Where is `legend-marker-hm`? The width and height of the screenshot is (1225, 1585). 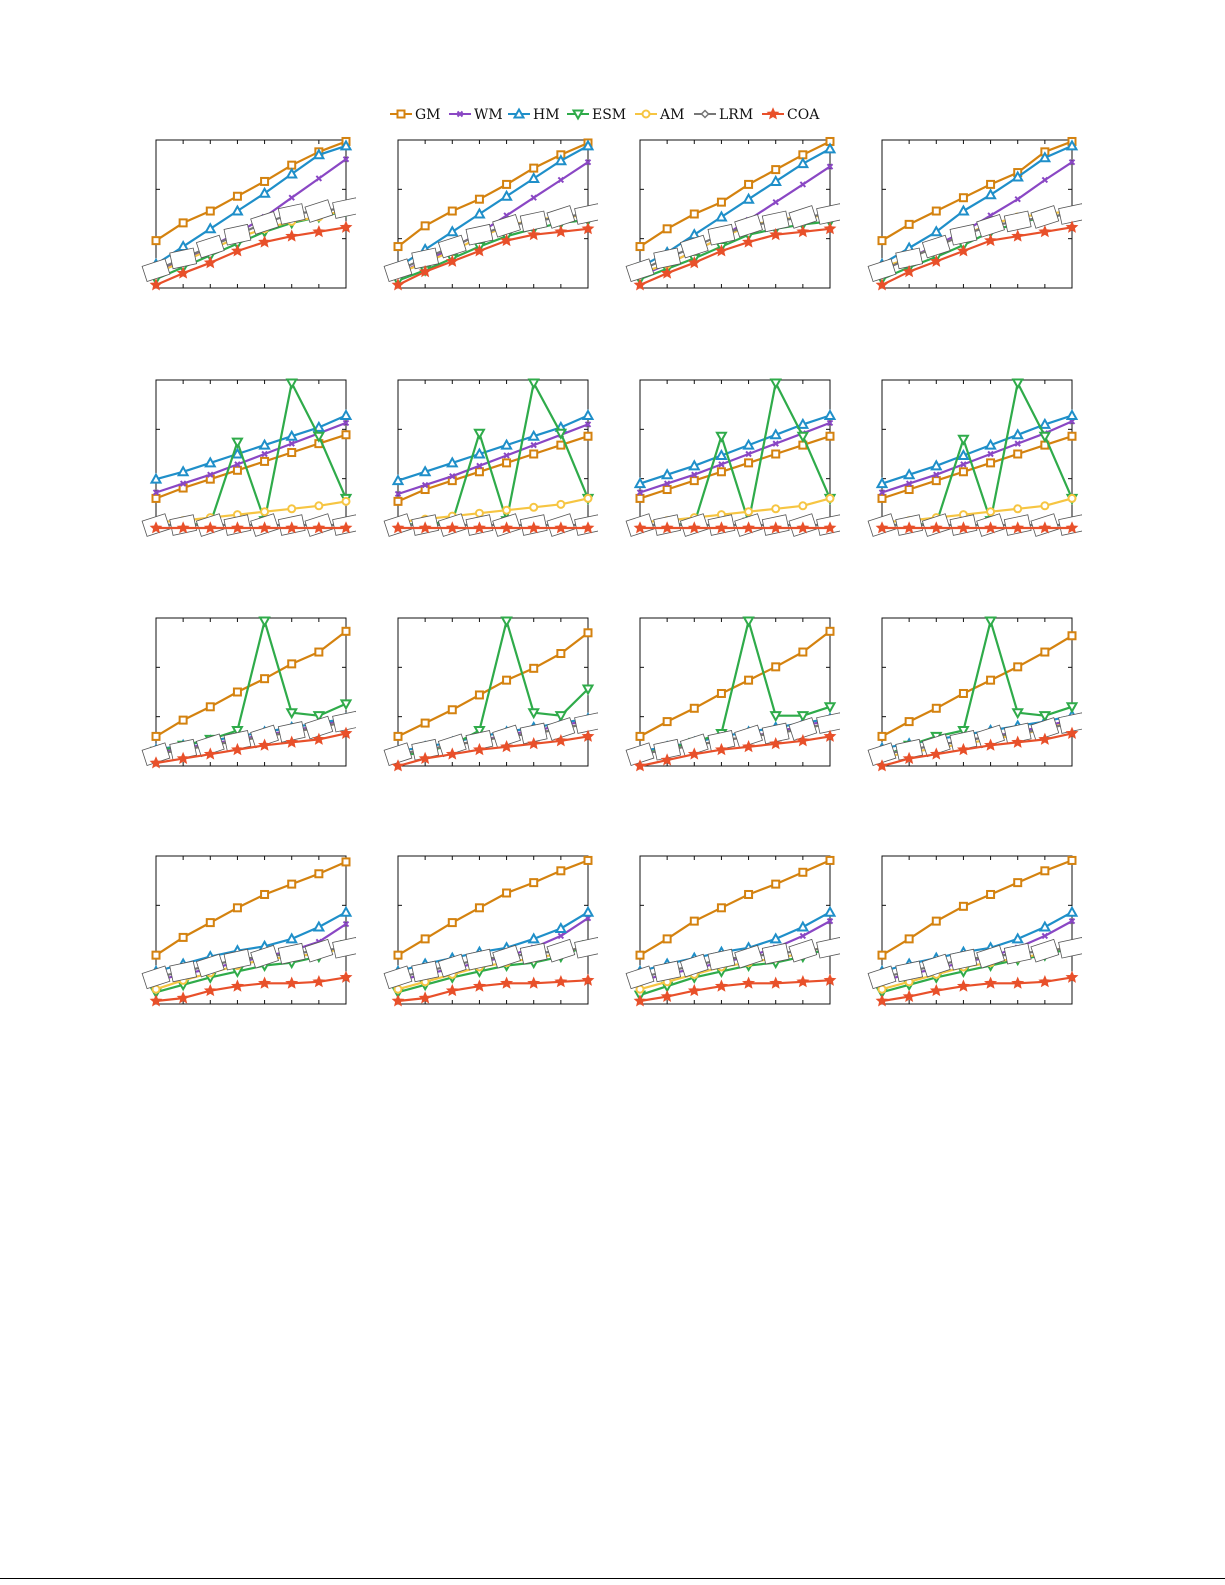
legend-marker-hm is located at coordinates (519, 113).